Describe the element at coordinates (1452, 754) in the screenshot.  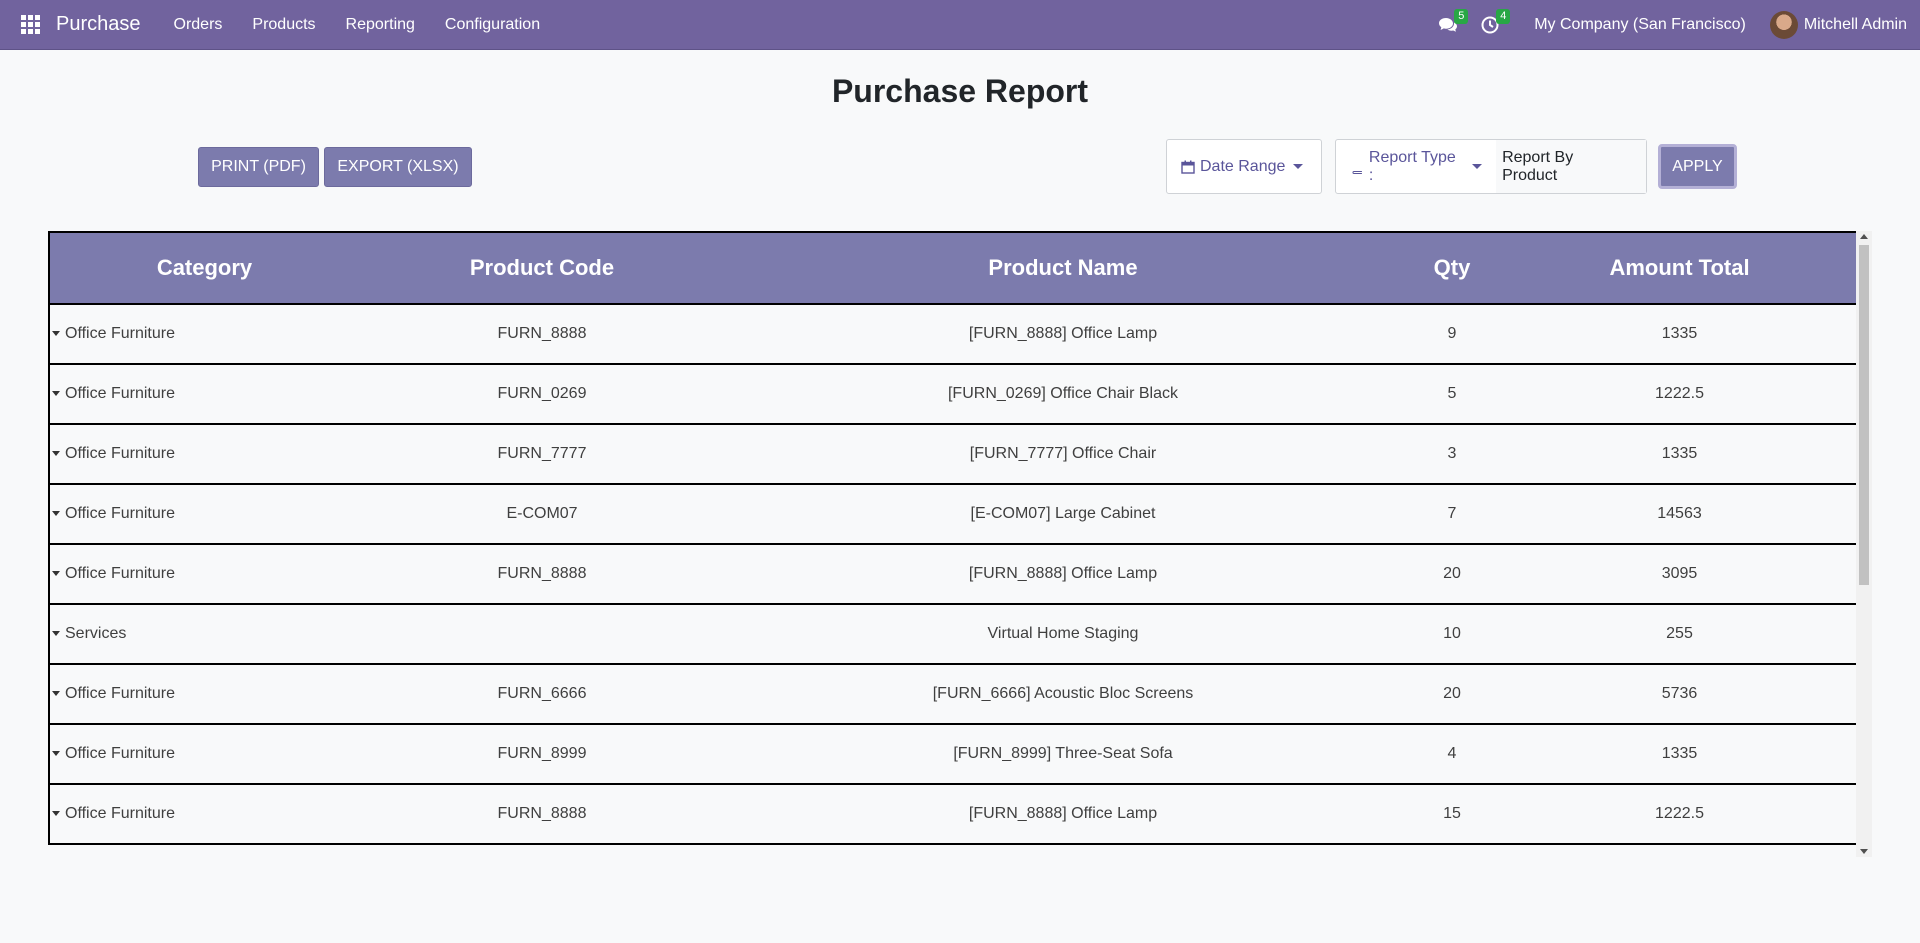
I see `qty-cell: 4` at that location.